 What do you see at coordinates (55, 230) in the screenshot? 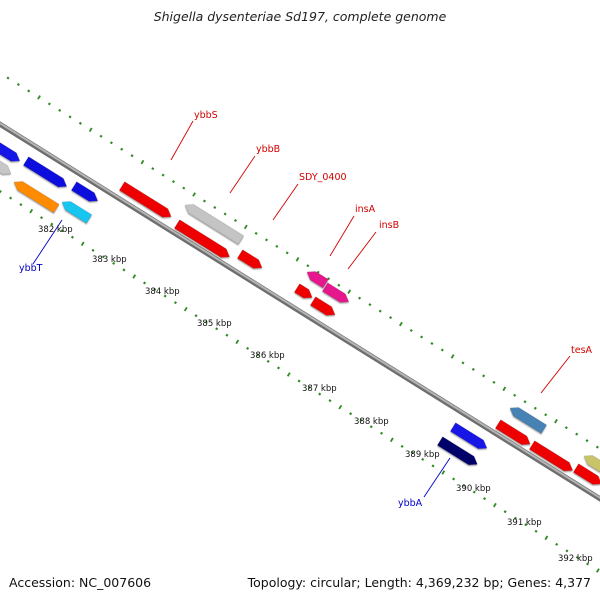
I see `kbp-label-382: 382 kbp` at bounding box center [55, 230].